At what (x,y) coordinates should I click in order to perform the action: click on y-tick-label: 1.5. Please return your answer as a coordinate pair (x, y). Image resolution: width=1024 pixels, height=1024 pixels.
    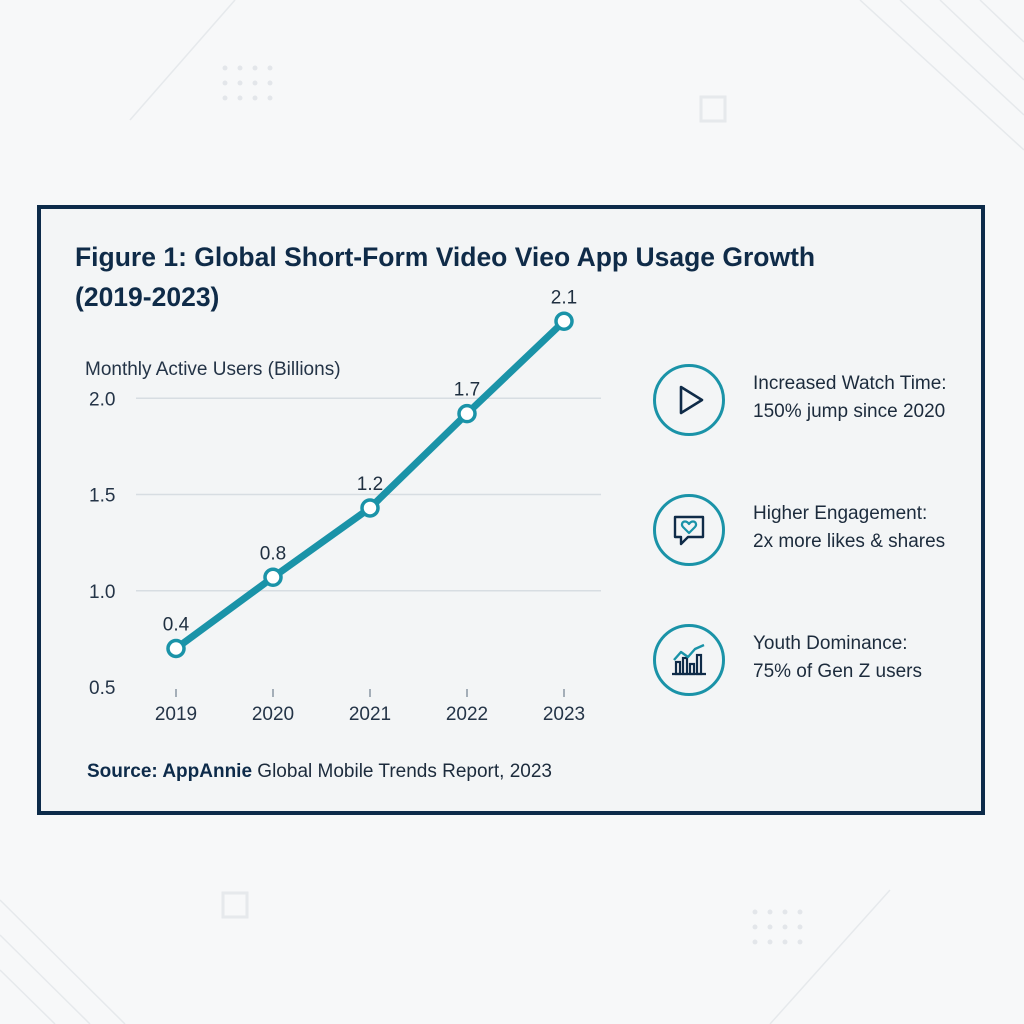
    Looking at the image, I should click on (102, 496).